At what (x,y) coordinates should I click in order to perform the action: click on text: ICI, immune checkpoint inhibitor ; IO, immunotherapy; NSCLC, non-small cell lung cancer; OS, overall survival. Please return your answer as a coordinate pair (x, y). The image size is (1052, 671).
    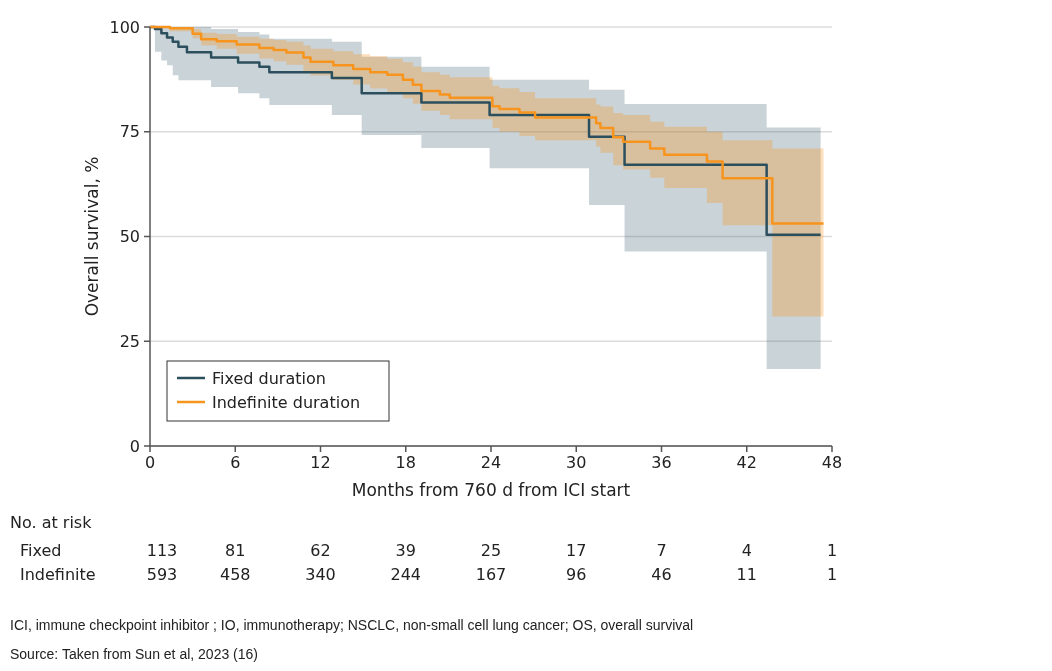
    Looking at the image, I should click on (352, 625).